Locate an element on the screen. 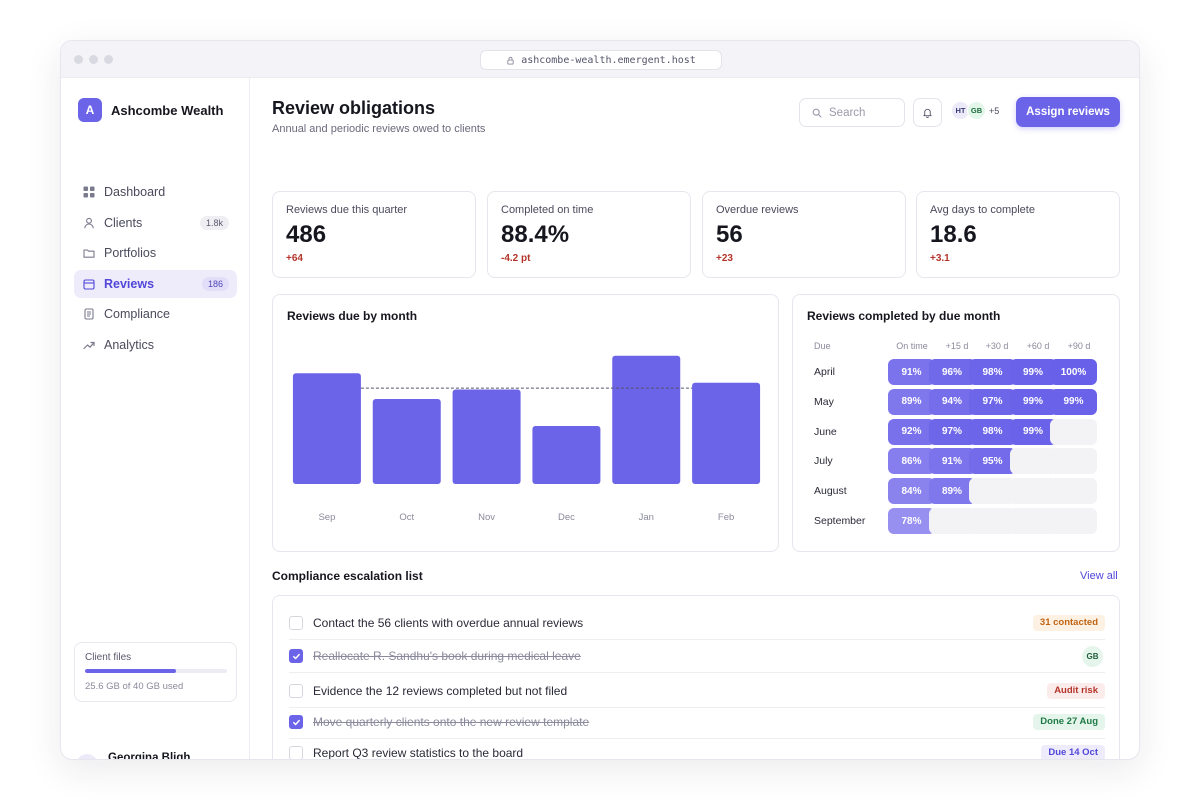  bar-nov is located at coordinates (486, 437).